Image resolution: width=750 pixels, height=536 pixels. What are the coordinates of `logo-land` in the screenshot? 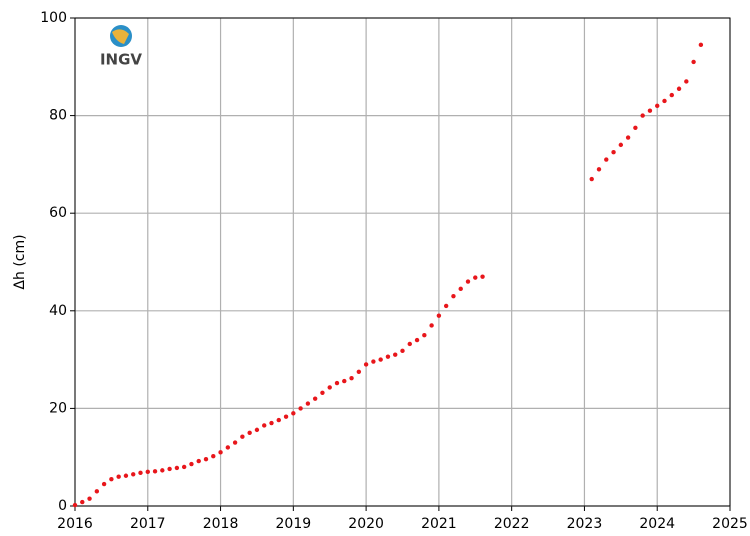 It's located at (120, 36).